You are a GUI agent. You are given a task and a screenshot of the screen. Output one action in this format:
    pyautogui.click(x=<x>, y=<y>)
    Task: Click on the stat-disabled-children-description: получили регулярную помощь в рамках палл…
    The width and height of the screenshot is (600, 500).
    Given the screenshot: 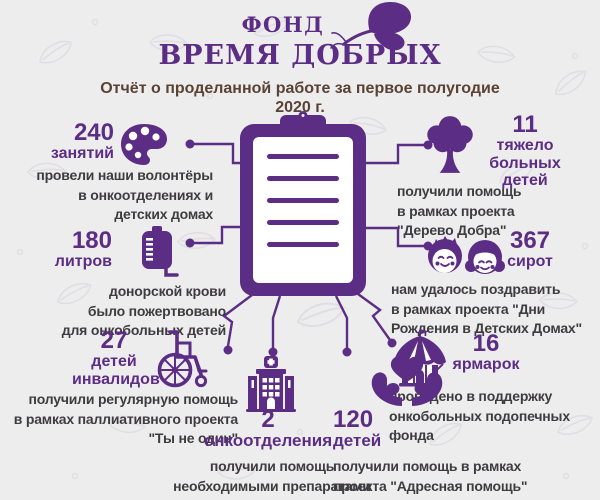 What is the action you would take?
    pyautogui.click(x=125, y=419)
    